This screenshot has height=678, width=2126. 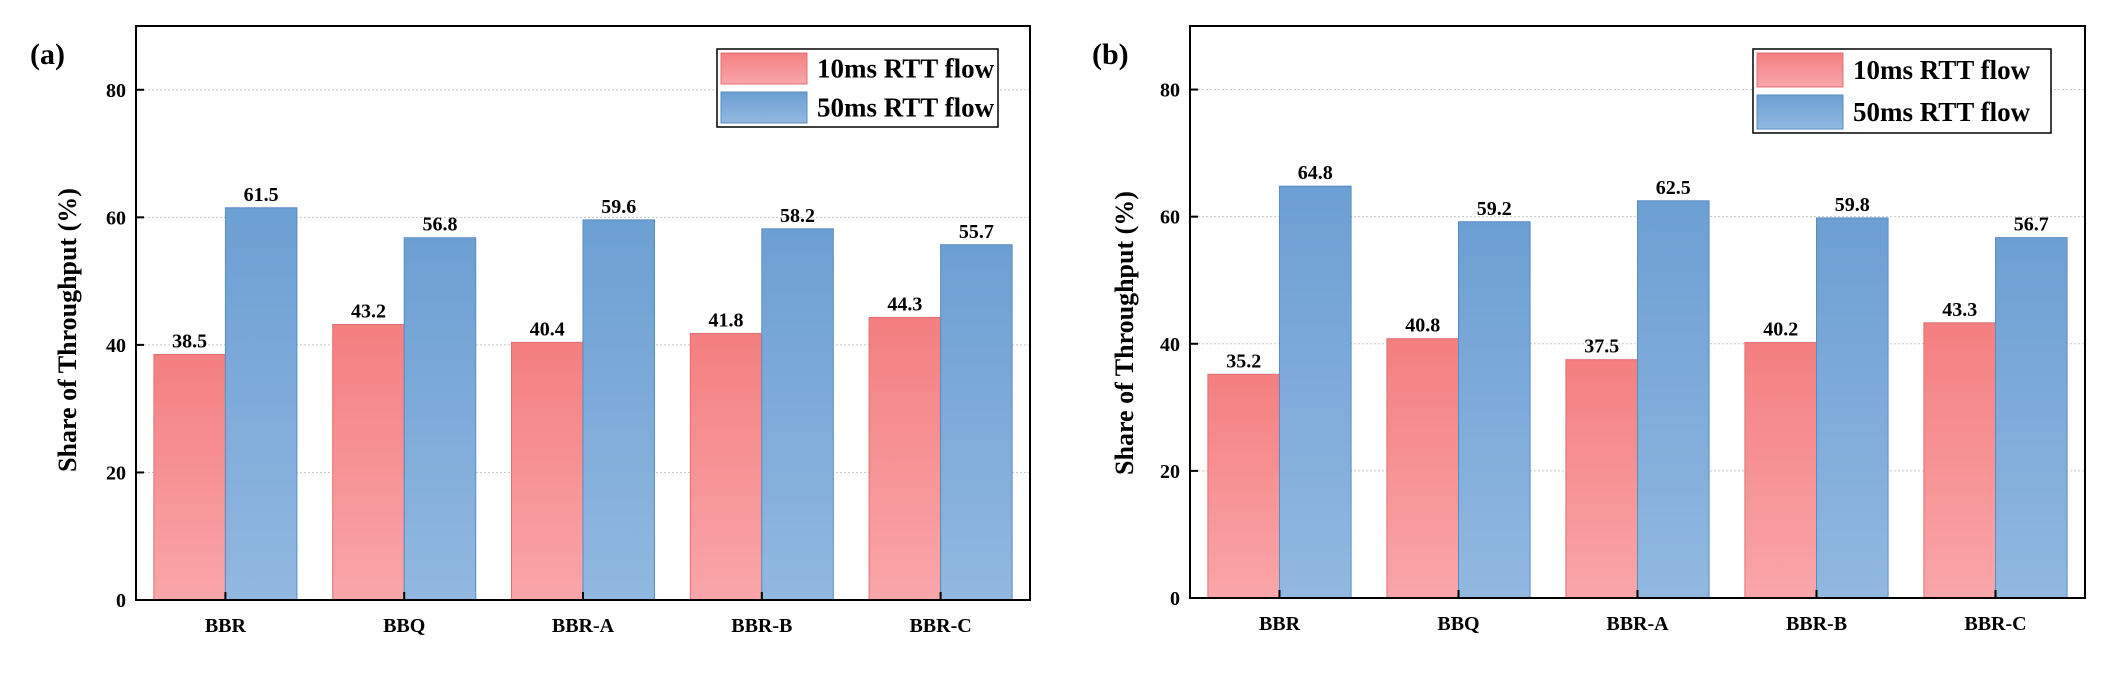 What do you see at coordinates (47, 54) in the screenshot?
I see `panel-label-a: (a)` at bounding box center [47, 54].